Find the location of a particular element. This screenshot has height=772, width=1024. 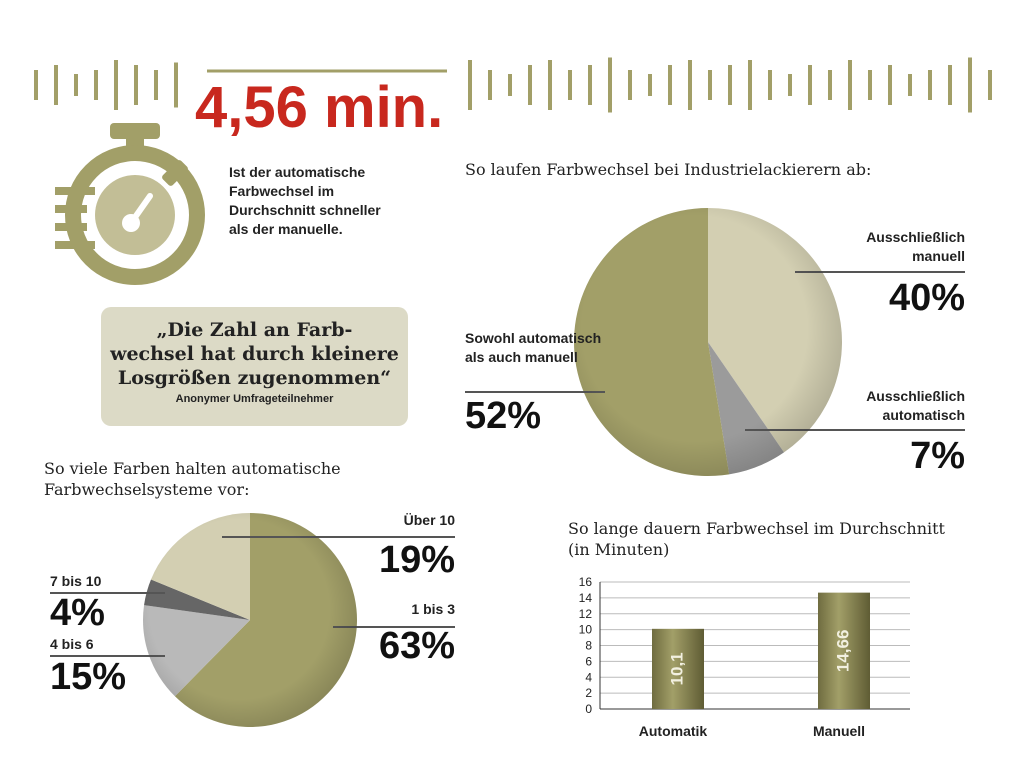

slice-value-label: 7% is located at coordinates (937, 456).